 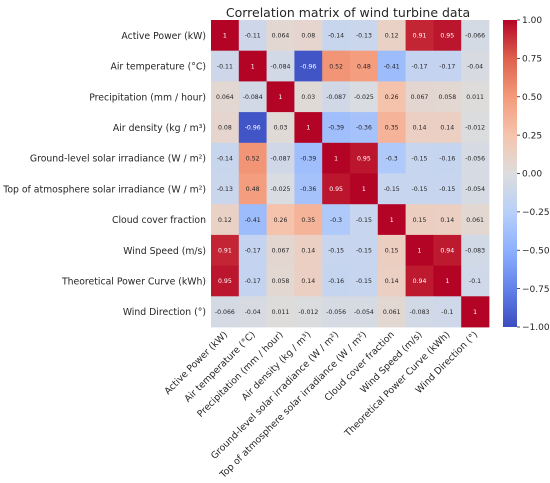 I want to click on colorbar-tick-label: 0.50, so click(x=532, y=98).